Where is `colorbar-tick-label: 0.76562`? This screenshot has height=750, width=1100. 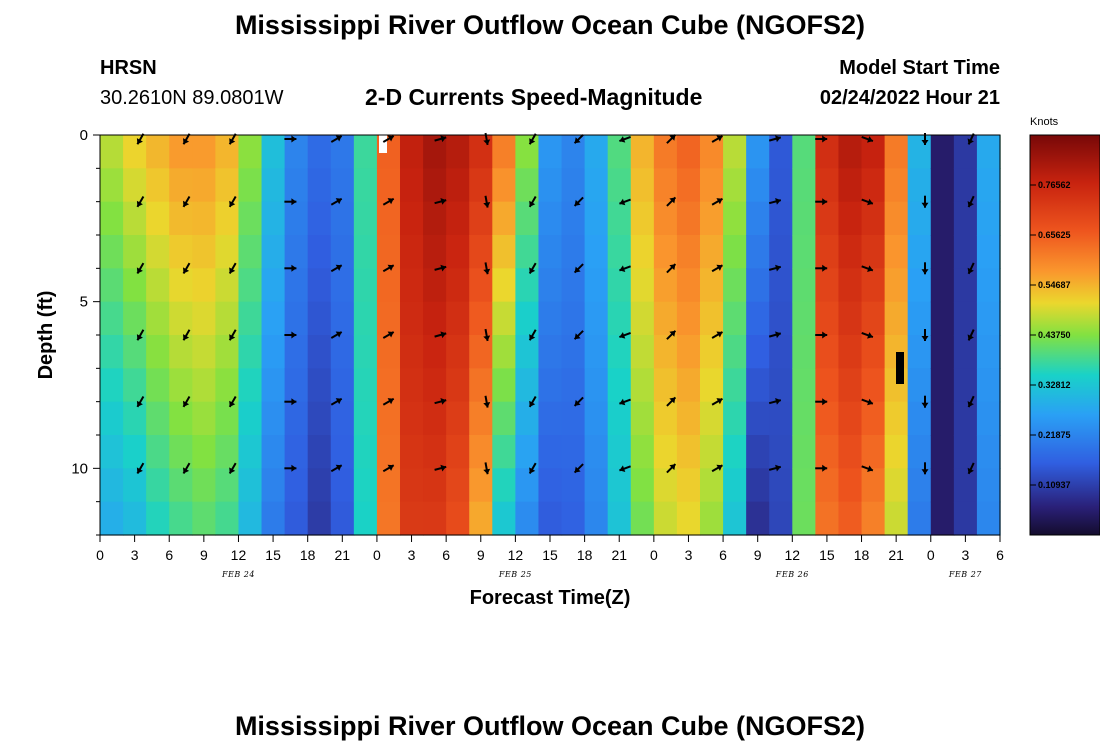
colorbar-tick-label: 0.76562 is located at coordinates (1054, 185).